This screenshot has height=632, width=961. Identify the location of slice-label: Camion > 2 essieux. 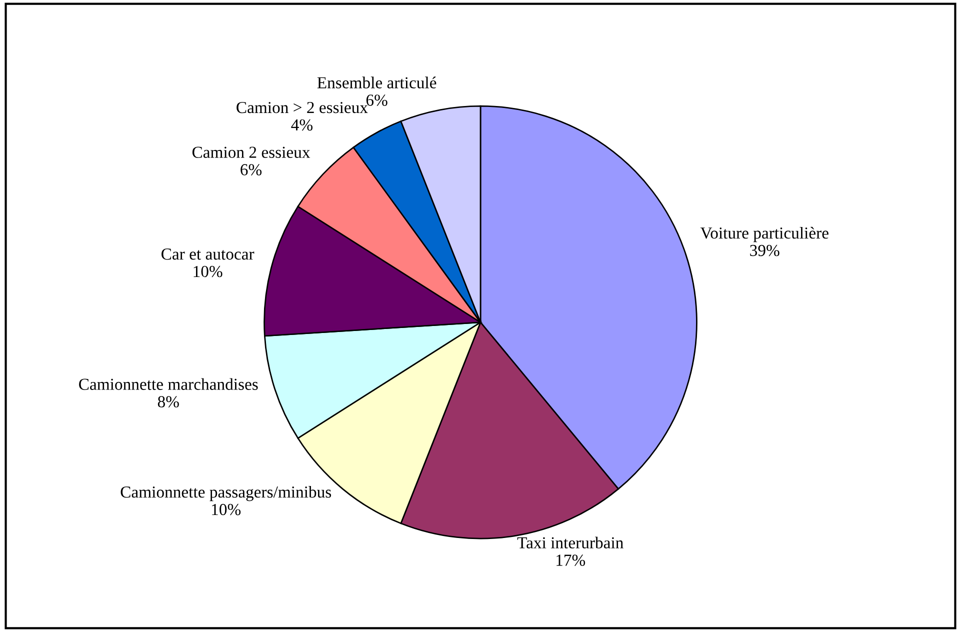
(302, 108).